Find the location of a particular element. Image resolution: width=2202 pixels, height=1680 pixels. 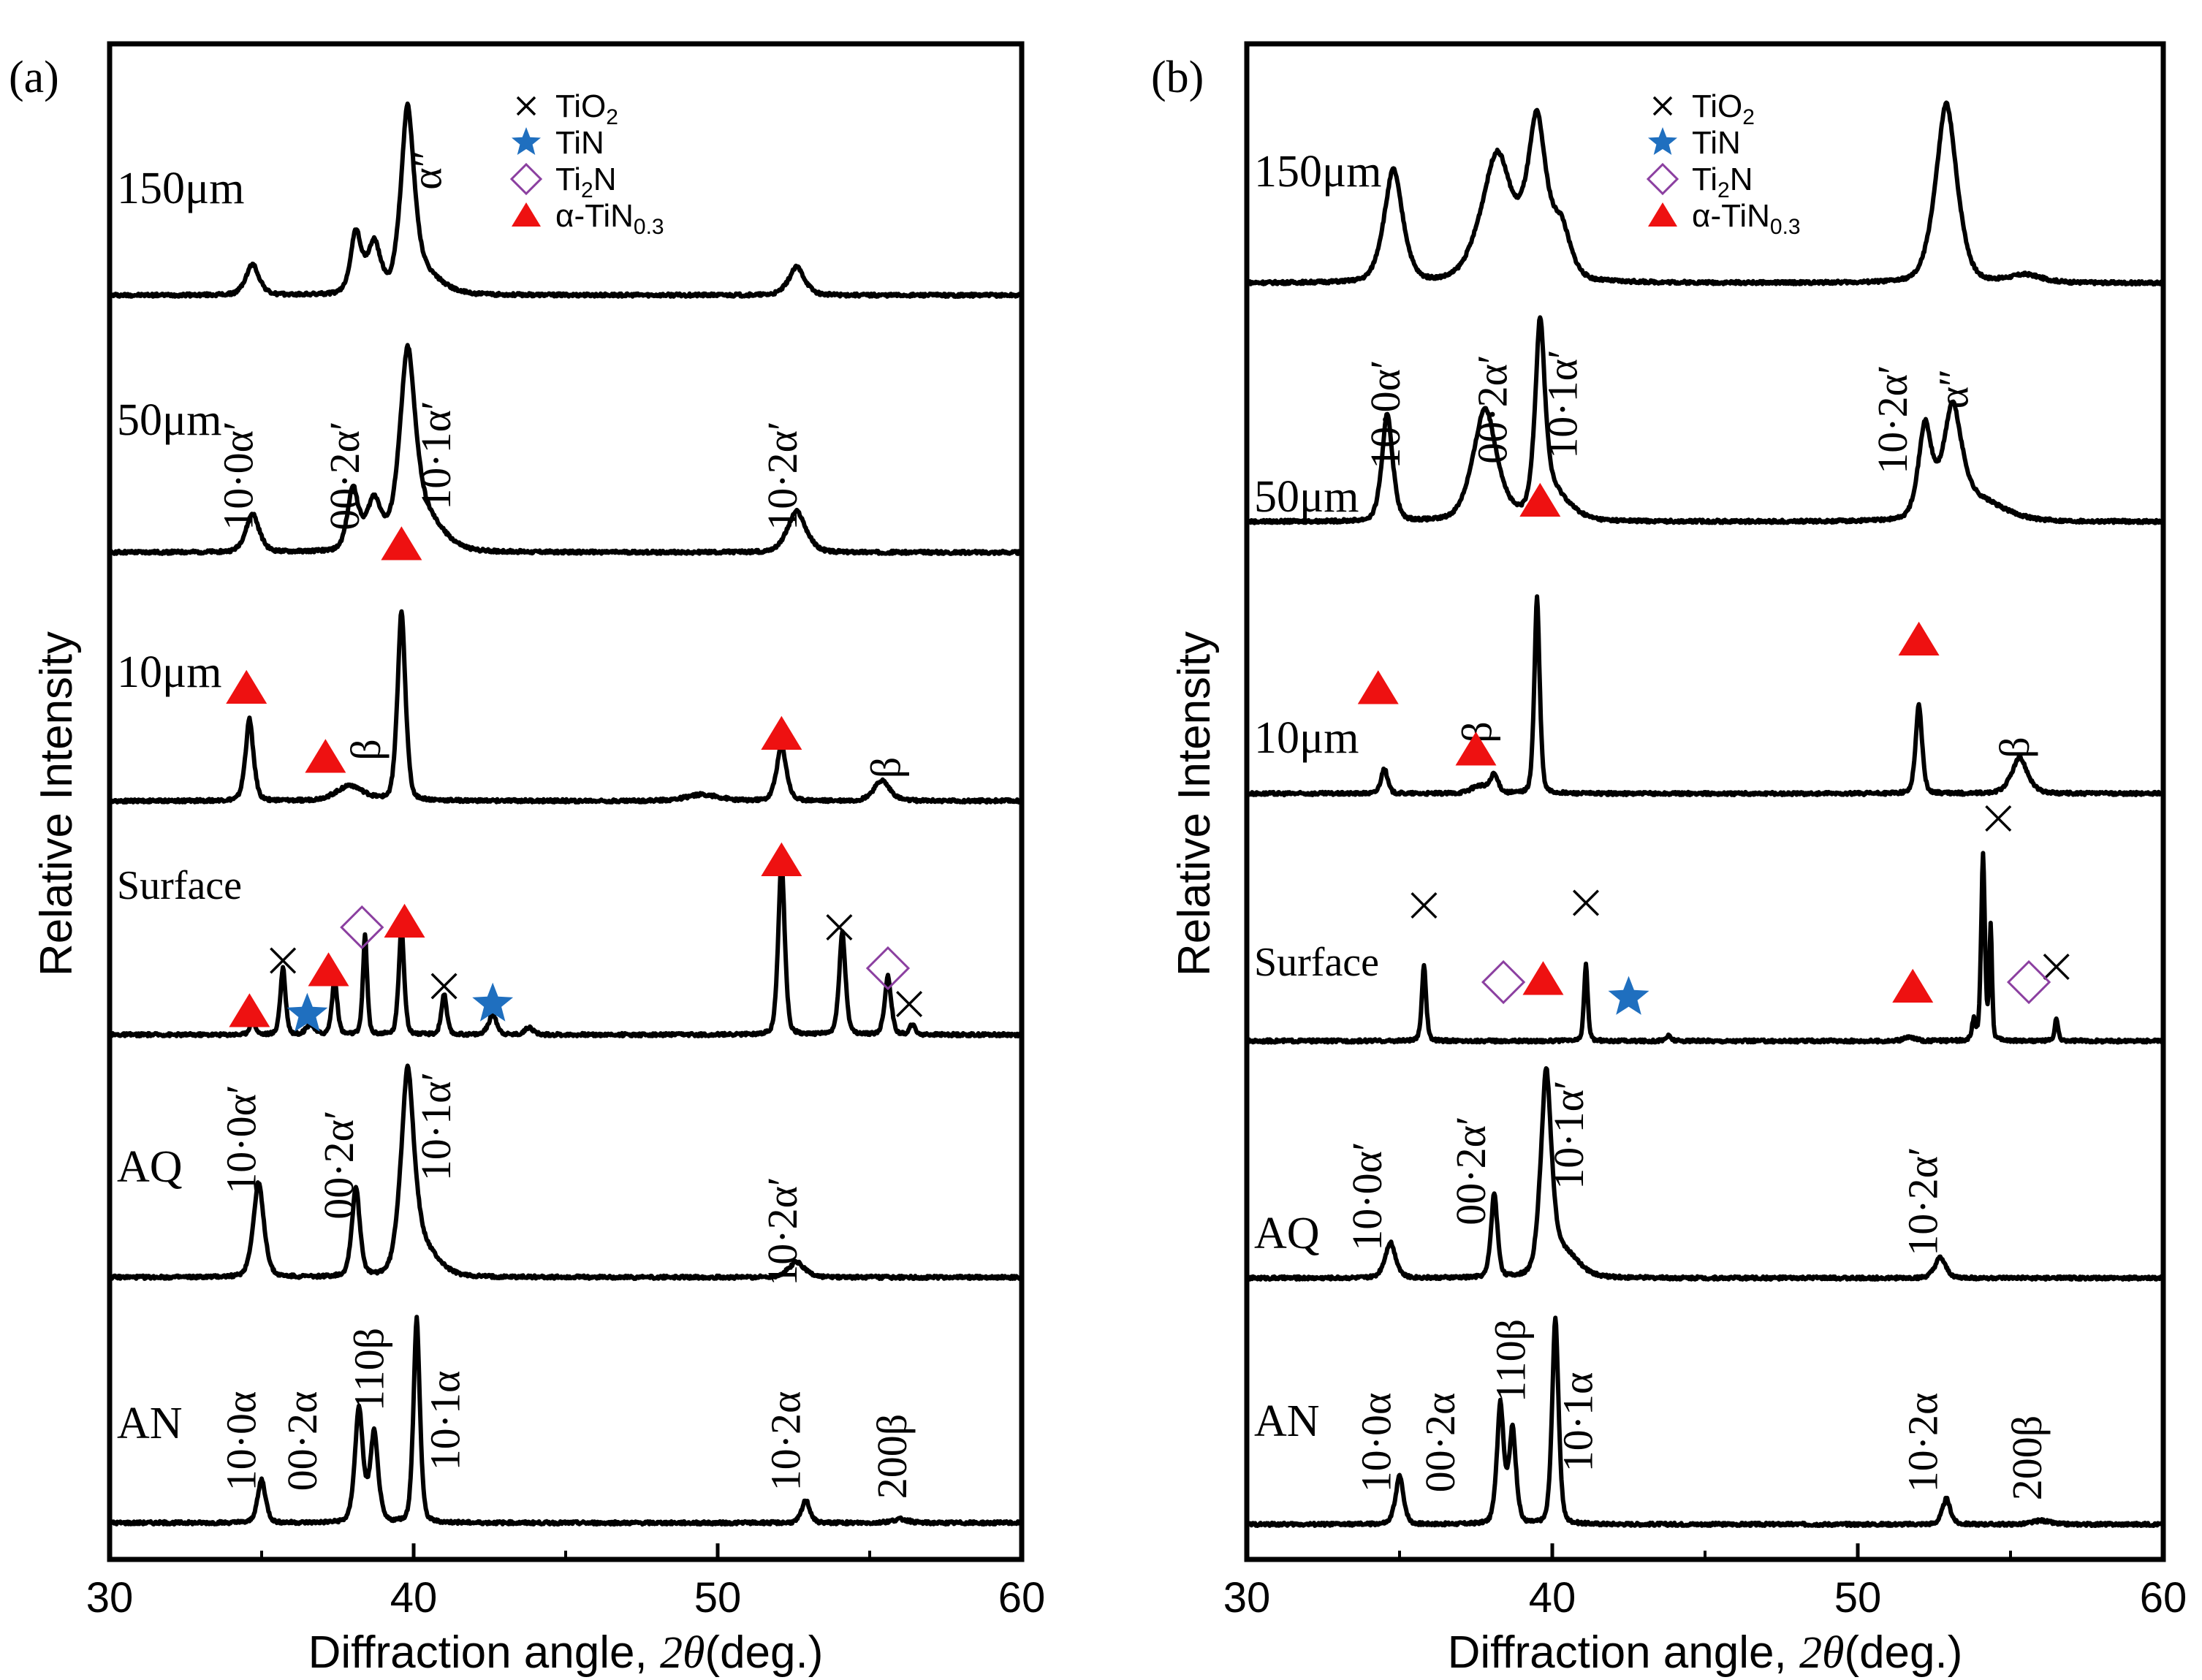

series-line-aq is located at coordinates (565, 1172).